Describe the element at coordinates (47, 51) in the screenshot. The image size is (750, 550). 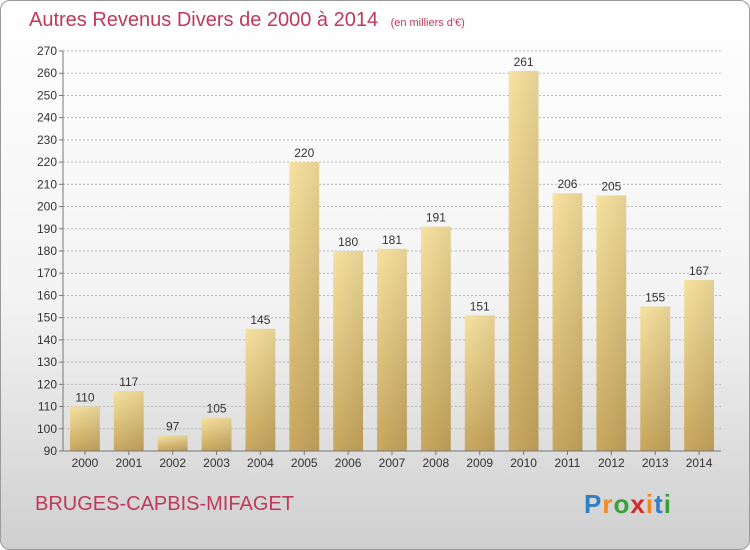
I see `y-tick-label: 270` at that location.